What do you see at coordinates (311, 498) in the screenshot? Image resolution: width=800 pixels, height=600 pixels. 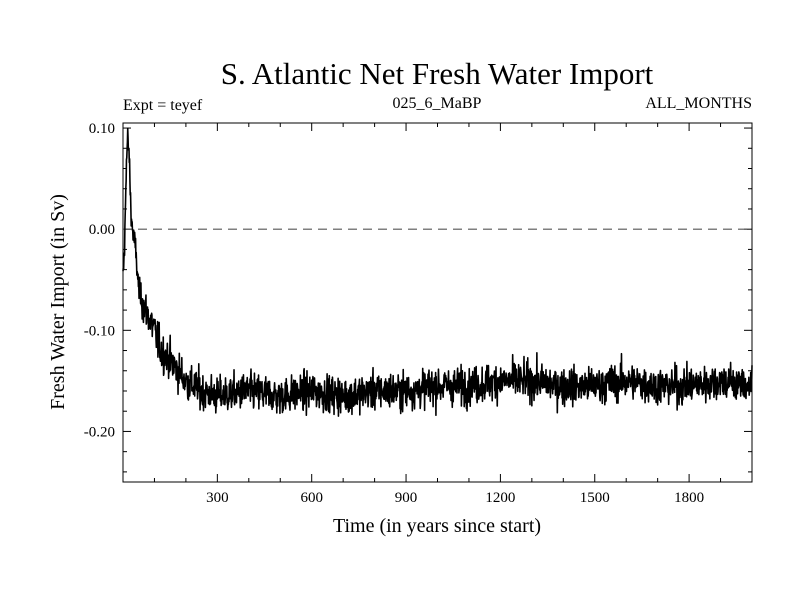 I see `x-tick-label: 600` at bounding box center [311, 498].